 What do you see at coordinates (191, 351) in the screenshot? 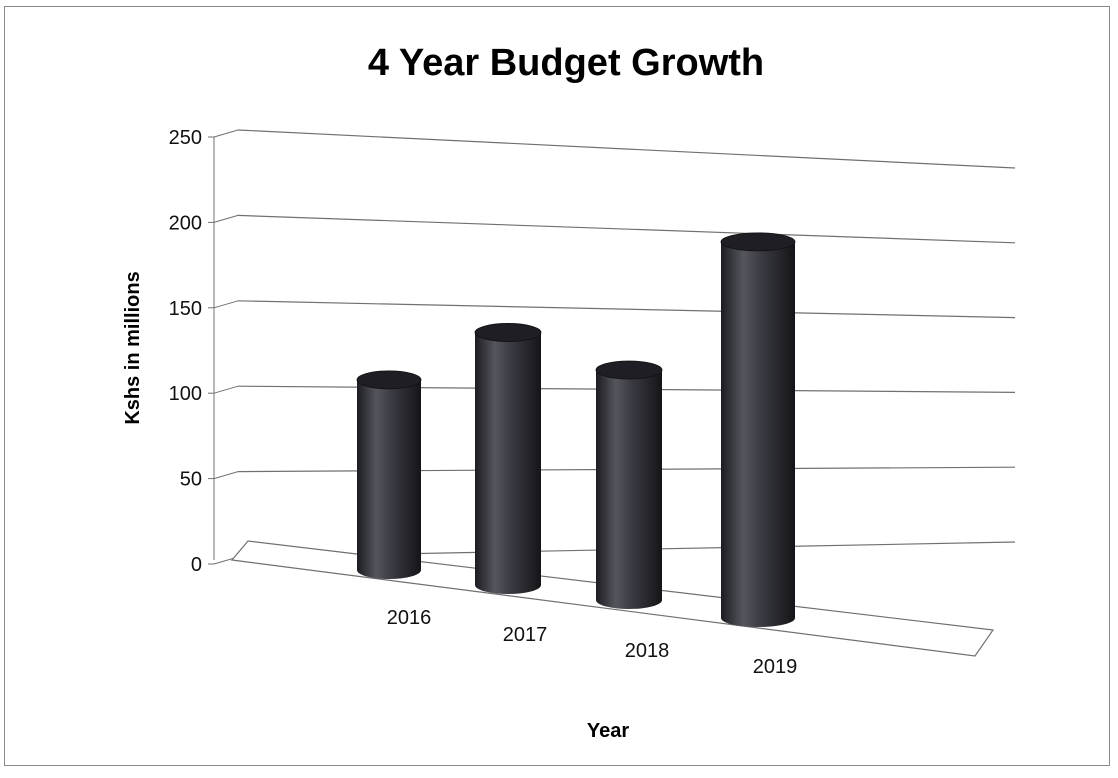
I see `y-axis-ticks: 0 50 100 150 200 250` at bounding box center [191, 351].